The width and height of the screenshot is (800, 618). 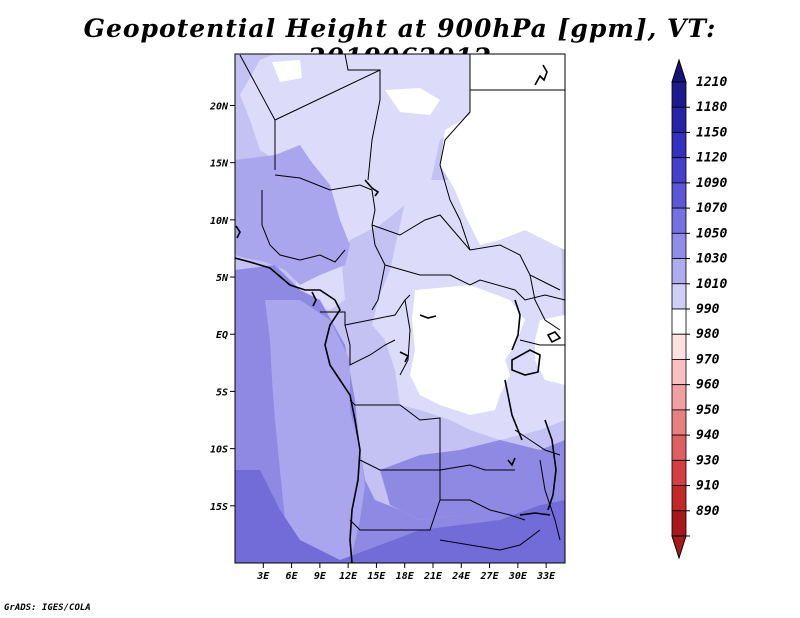 I want to click on lon-tick-label: 21E, so click(x=433, y=576).